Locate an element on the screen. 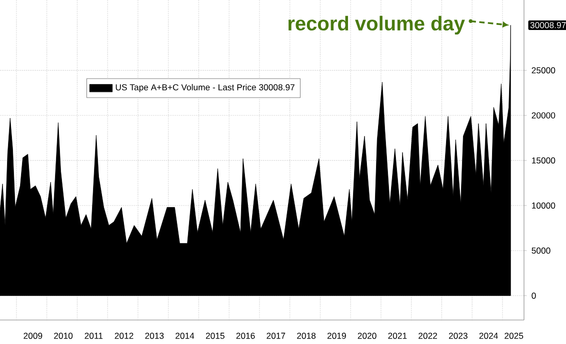 The image size is (566, 344). y-tick-label: 5000 is located at coordinates (541, 251).